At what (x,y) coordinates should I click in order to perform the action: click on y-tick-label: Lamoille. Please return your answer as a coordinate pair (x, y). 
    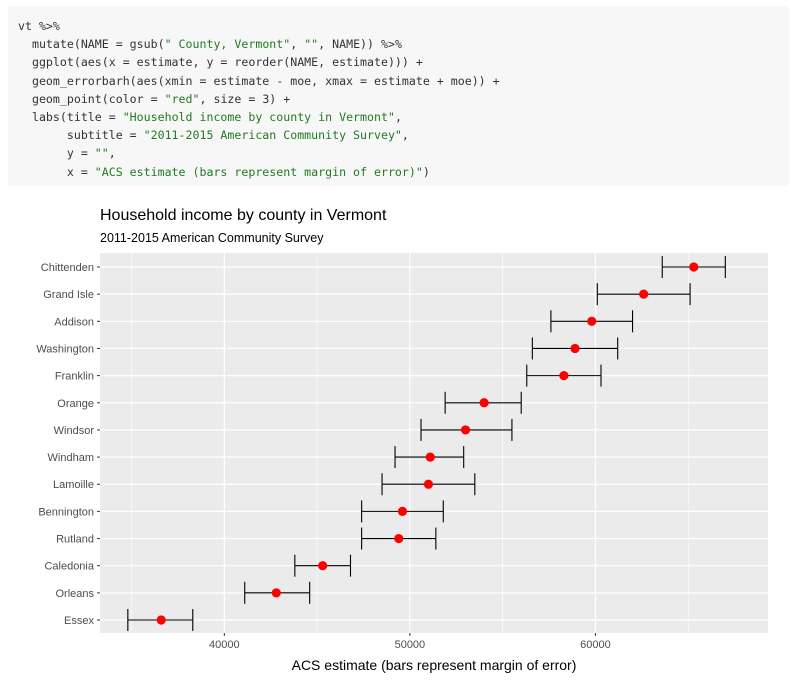
    Looking at the image, I should click on (73, 485).